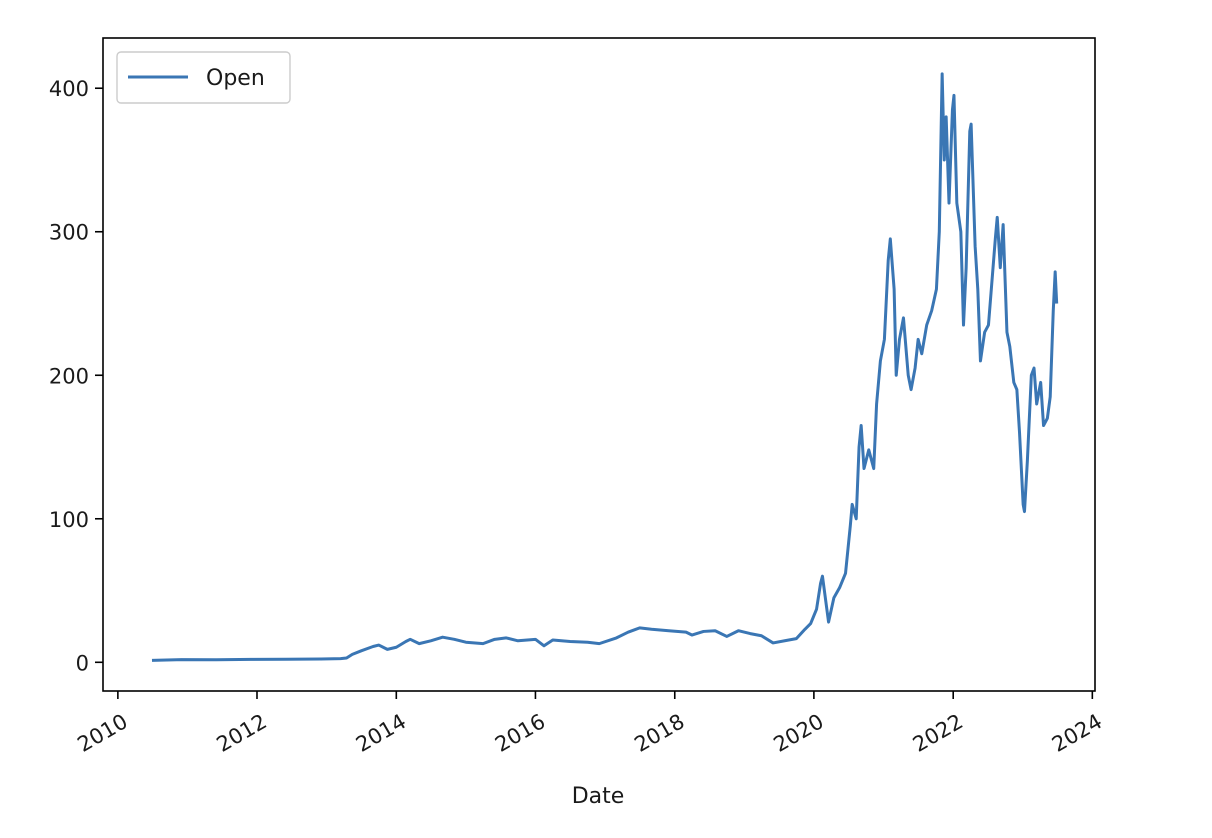 The height and width of the screenshot is (838, 1212). I want to click on legend: Open, so click(203, 77).